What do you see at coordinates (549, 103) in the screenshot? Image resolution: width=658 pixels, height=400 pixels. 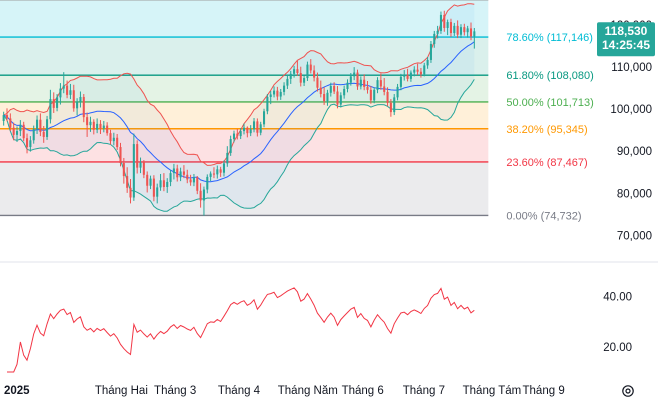 I see `fib-level-label: 50.00% (101,713)` at bounding box center [549, 103].